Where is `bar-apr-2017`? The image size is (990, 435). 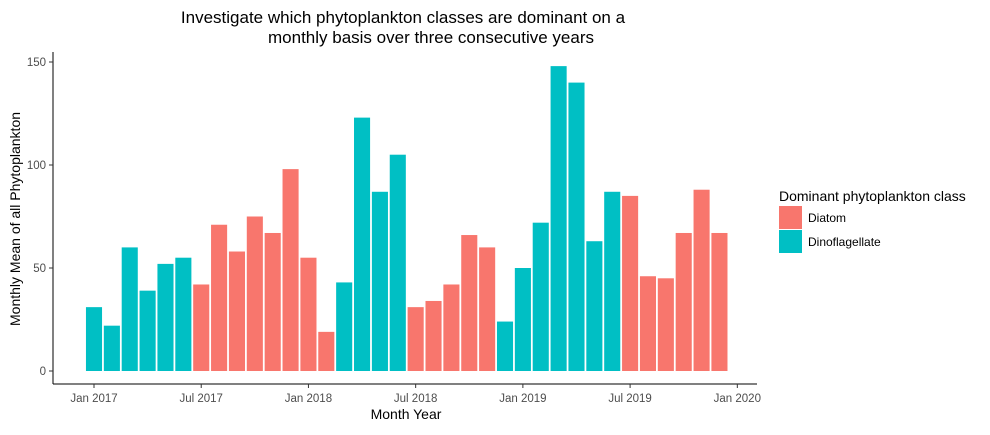
bar-apr-2017 is located at coordinates (147, 330).